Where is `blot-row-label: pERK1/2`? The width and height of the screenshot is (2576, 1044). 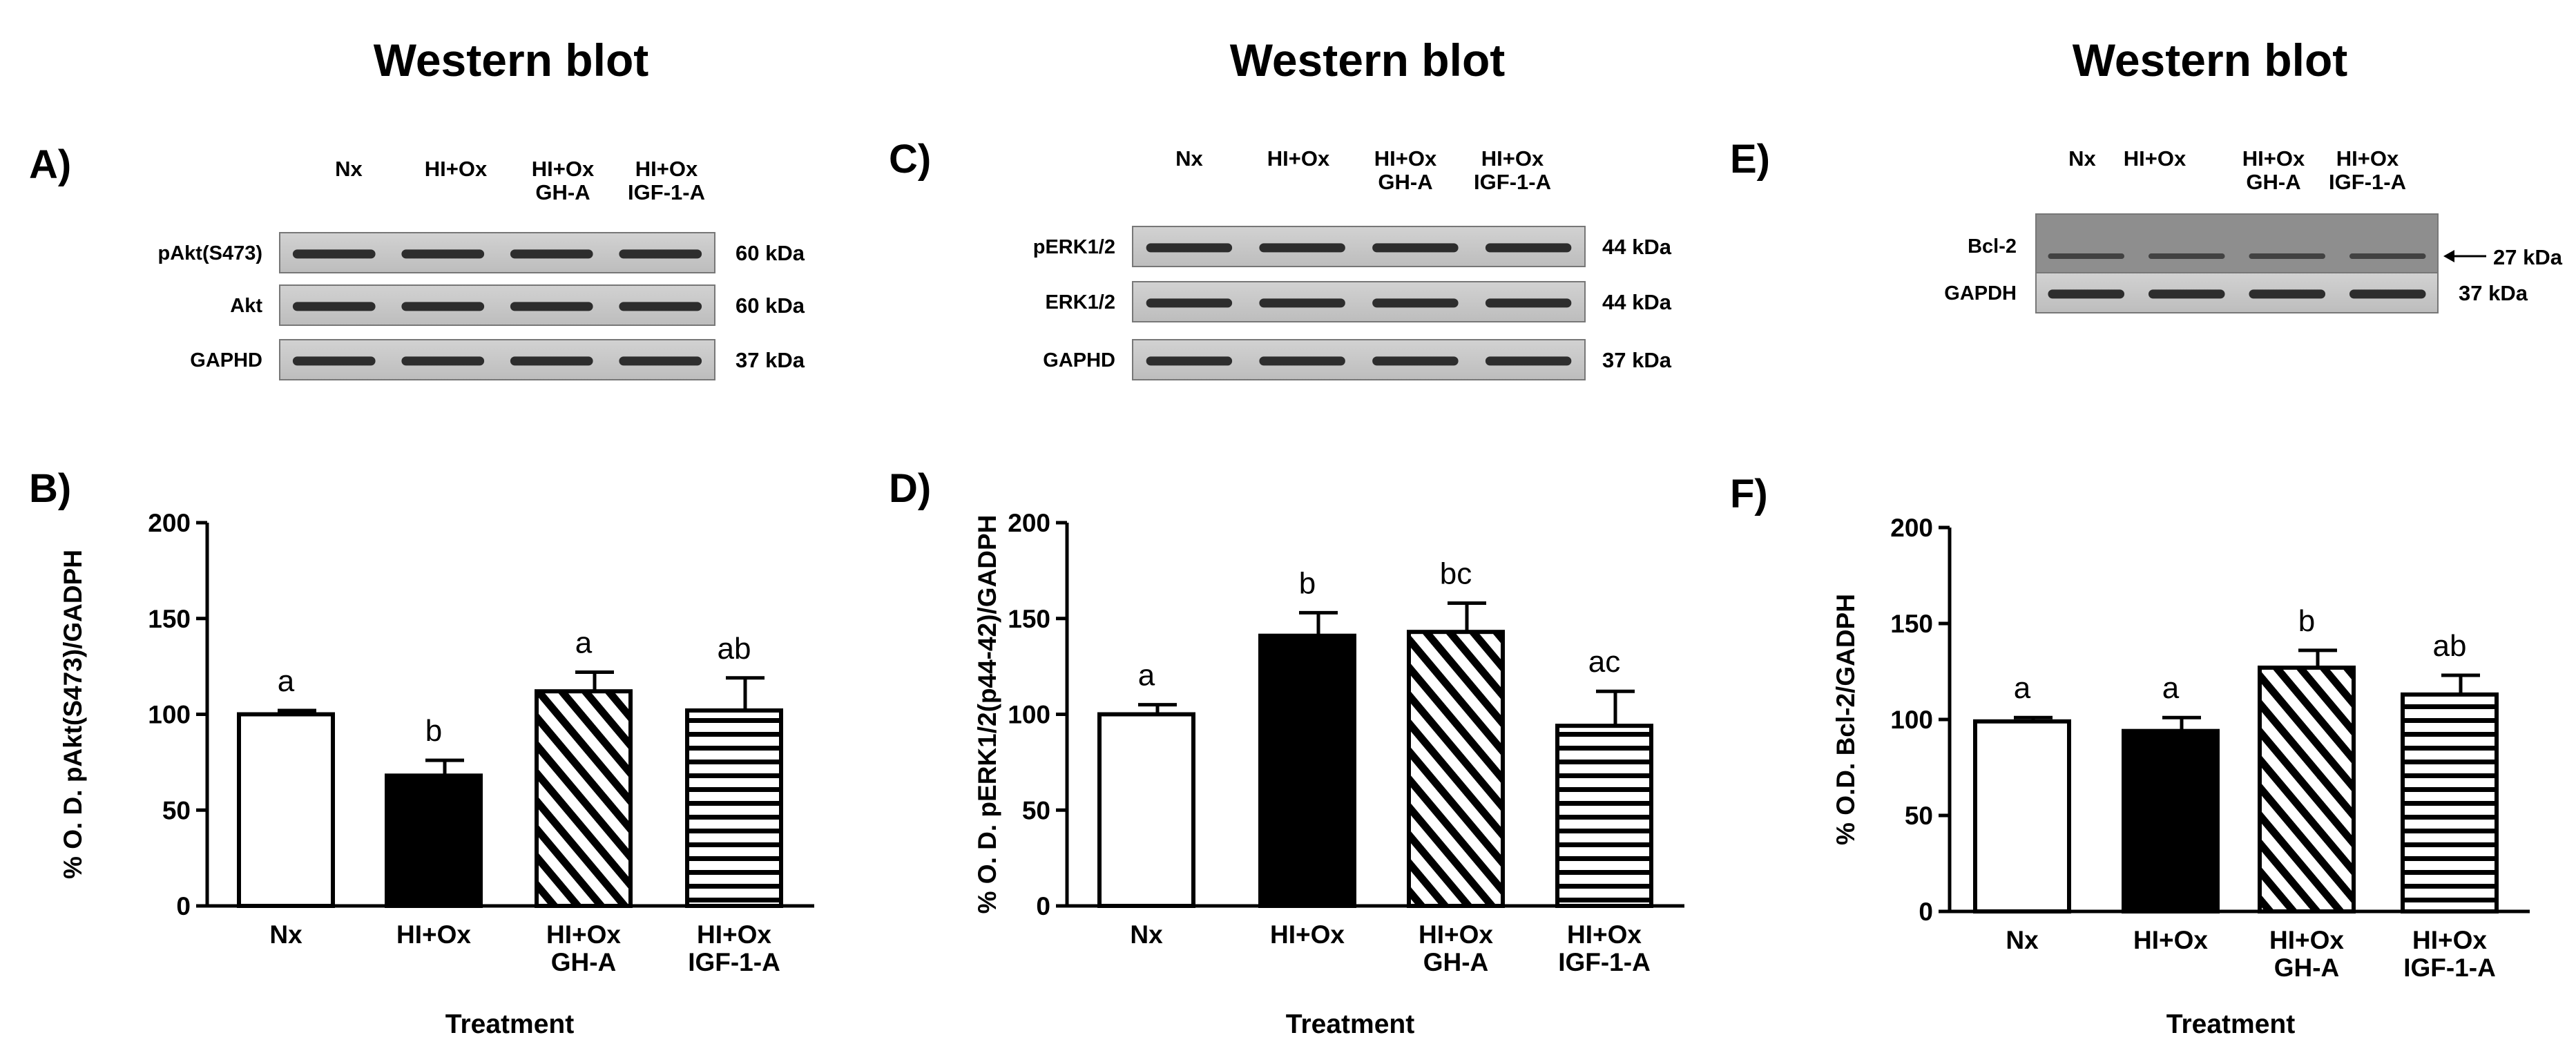
blot-row-label: pERK1/2 is located at coordinates (1074, 247).